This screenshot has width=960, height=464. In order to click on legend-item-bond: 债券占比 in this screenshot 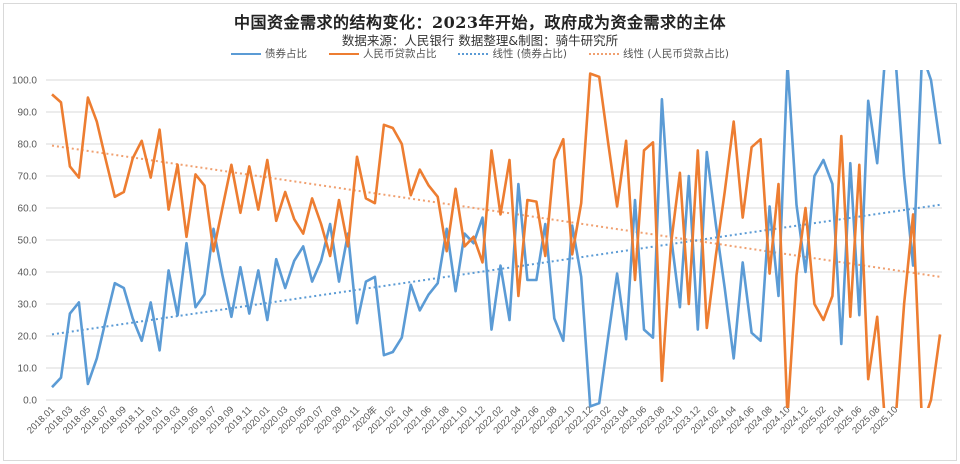, I will do `click(268, 53)`.